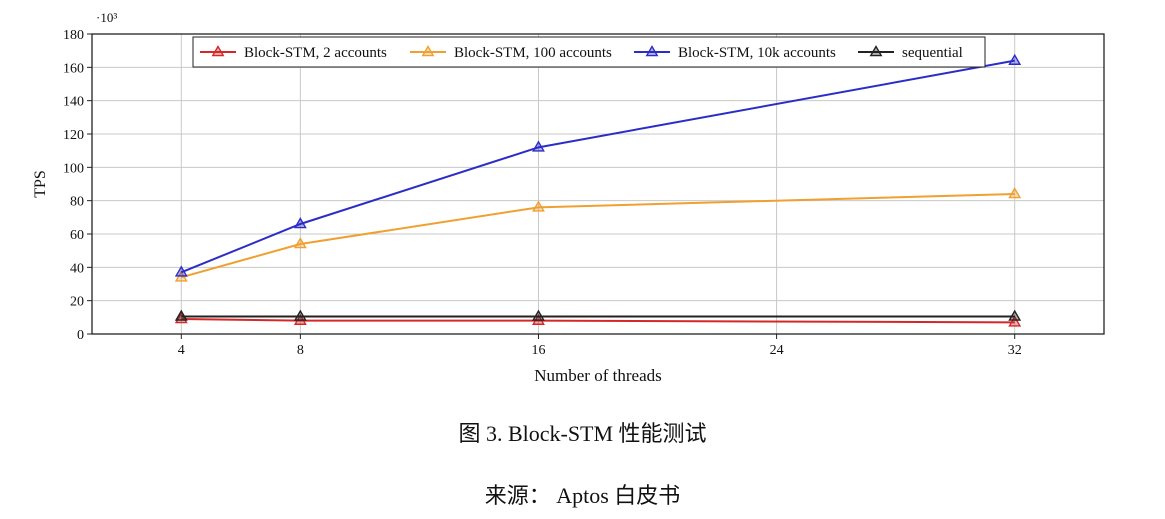 Image resolution: width=1165 pixels, height=519 pixels. What do you see at coordinates (73, 135) in the screenshot?
I see `y-tick-label: 120` at bounding box center [73, 135].